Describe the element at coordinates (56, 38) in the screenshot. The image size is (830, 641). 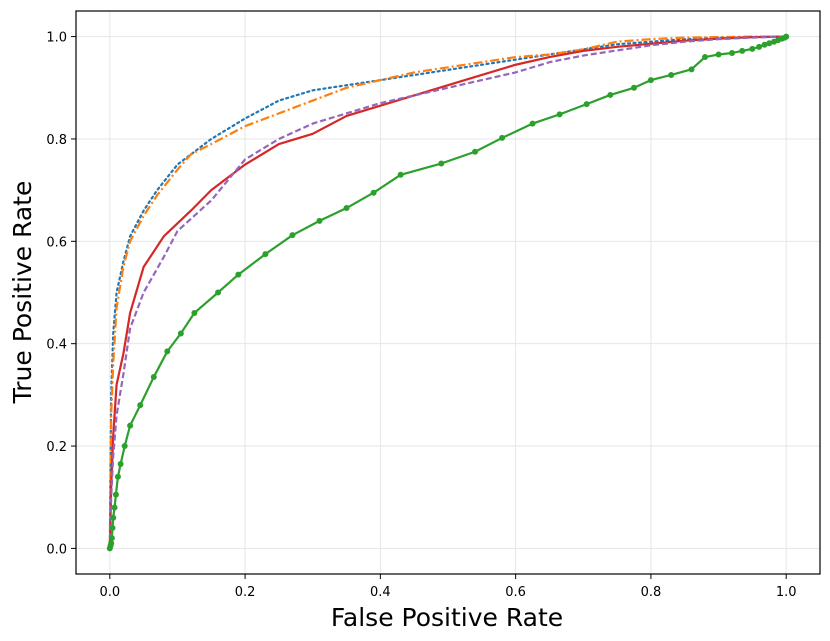
I see `y-tick-label: 1.0` at that location.